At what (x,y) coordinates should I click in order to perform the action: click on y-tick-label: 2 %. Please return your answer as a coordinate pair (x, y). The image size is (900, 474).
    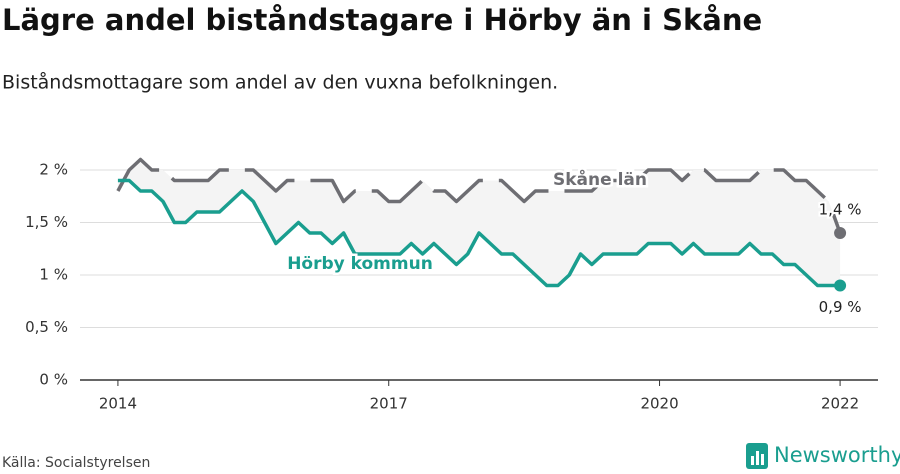
    Looking at the image, I should click on (53, 170).